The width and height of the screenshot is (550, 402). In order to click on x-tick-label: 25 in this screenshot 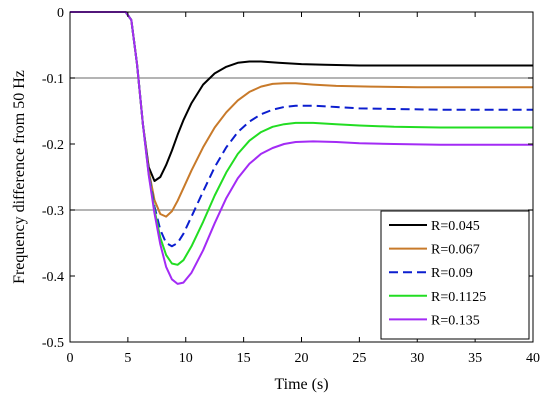, I will do `click(359, 358)`.